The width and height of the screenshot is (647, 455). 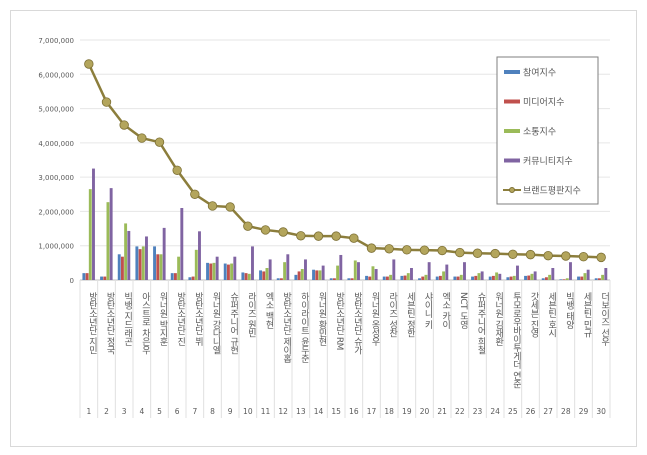 I want to click on y-tick-label: 6,000,000, so click(x=56, y=75).